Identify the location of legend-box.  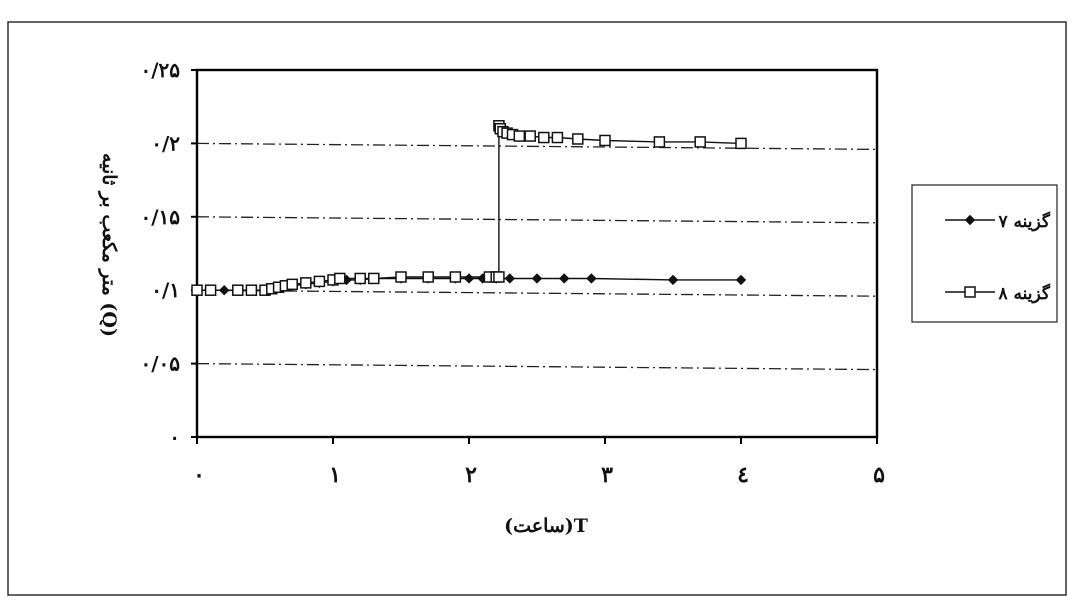
(984, 253).